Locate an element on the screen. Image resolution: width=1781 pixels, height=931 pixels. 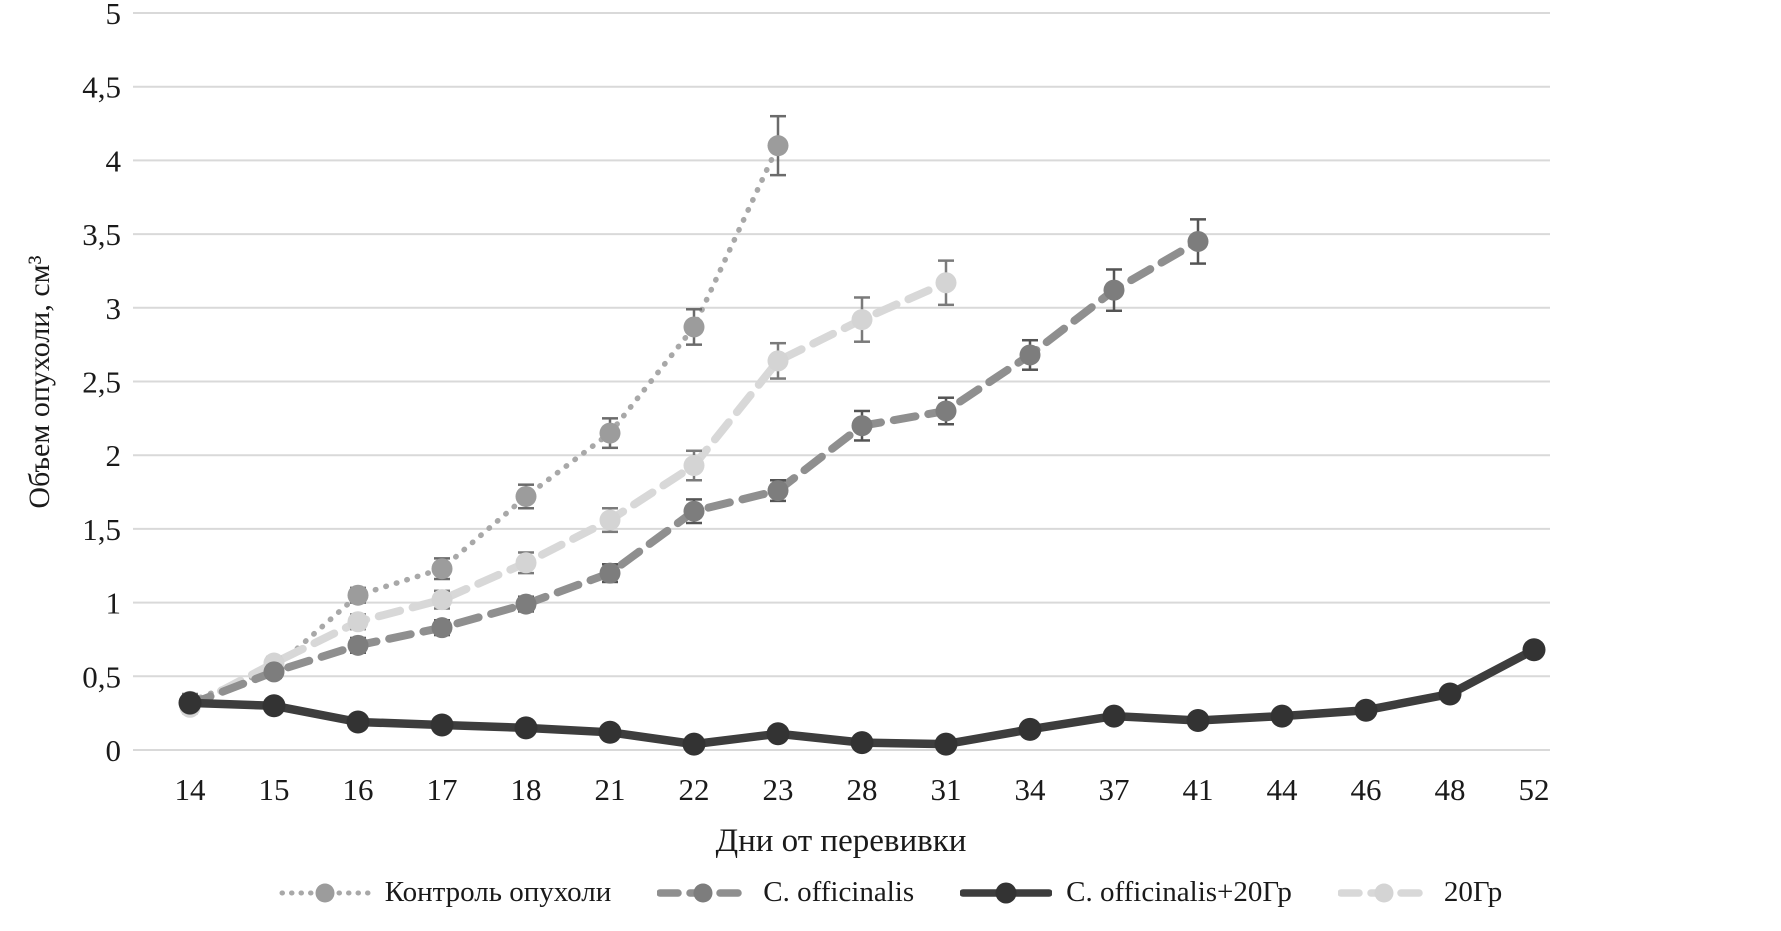
x-tick-label: 31 is located at coordinates (946, 789).